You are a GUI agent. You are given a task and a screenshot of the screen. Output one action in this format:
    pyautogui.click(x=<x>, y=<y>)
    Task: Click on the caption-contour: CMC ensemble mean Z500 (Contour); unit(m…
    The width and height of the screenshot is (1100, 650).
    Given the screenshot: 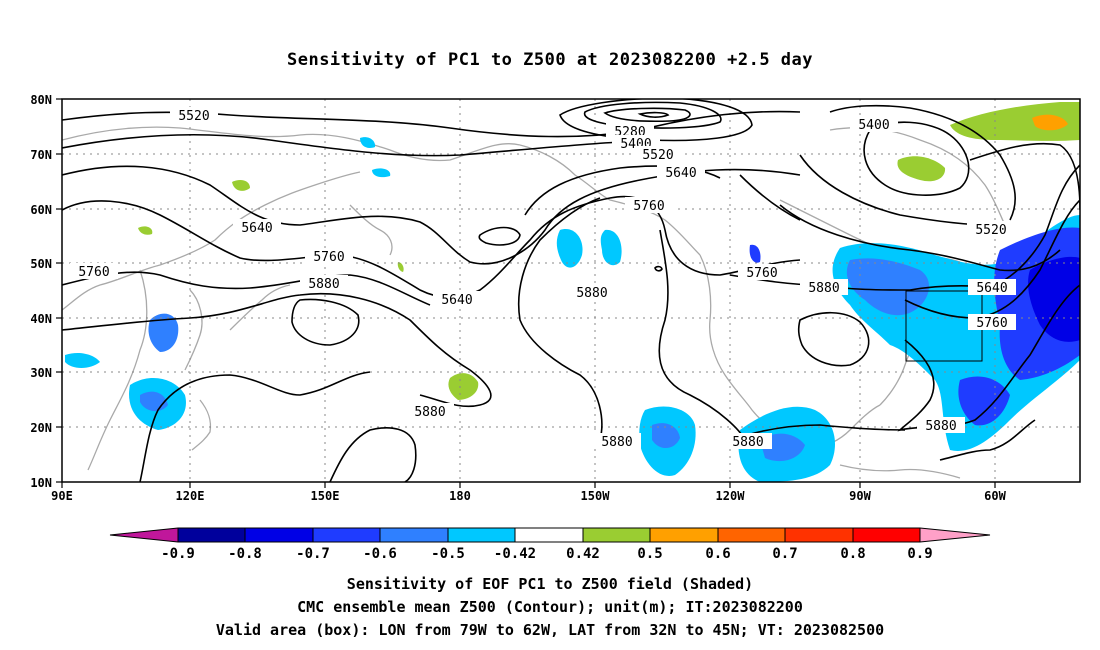 What is the action you would take?
    pyautogui.click(x=550, y=607)
    